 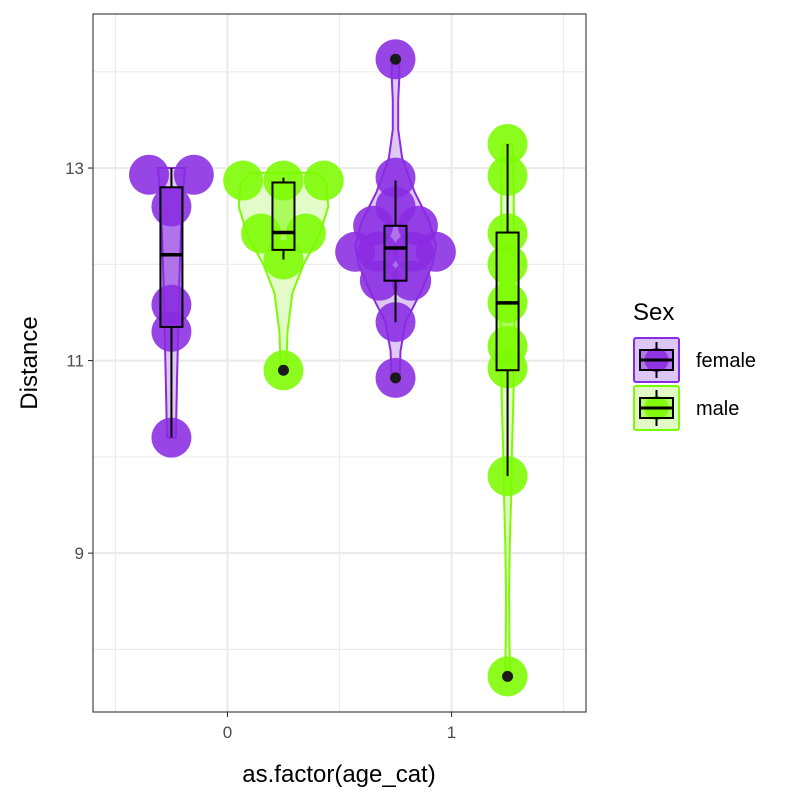 What do you see at coordinates (338, 774) in the screenshot?
I see `x-axis-title: as.factor(age_cat)` at bounding box center [338, 774].